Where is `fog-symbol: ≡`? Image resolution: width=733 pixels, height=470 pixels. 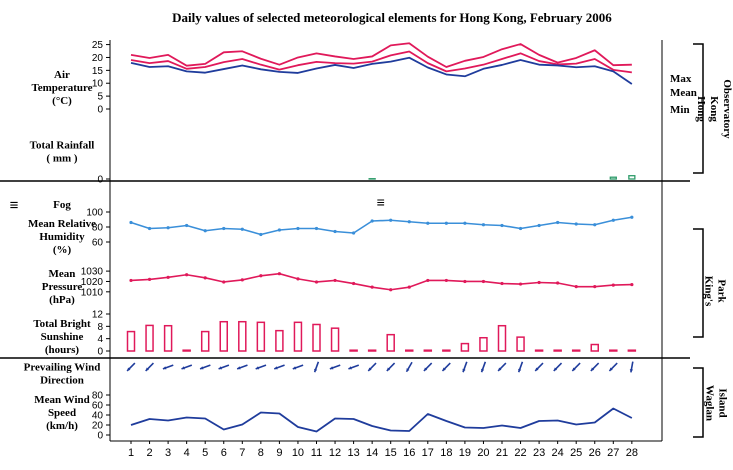
fog-symbol: ≡ is located at coordinates (14, 205).